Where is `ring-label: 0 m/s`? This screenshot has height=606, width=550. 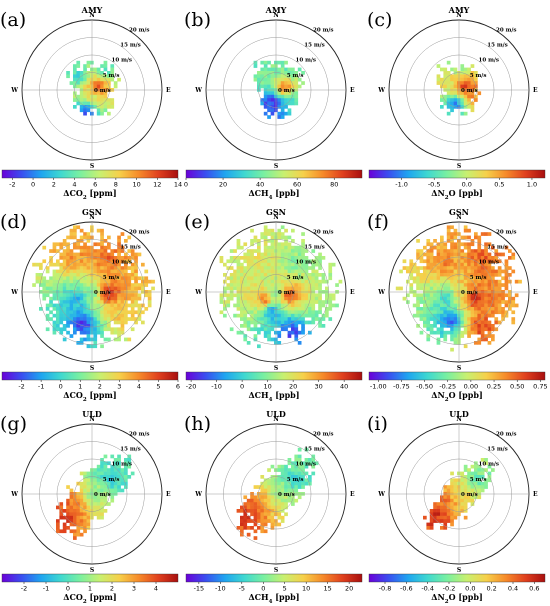 ring-label: 0 m/s is located at coordinates (286, 91).